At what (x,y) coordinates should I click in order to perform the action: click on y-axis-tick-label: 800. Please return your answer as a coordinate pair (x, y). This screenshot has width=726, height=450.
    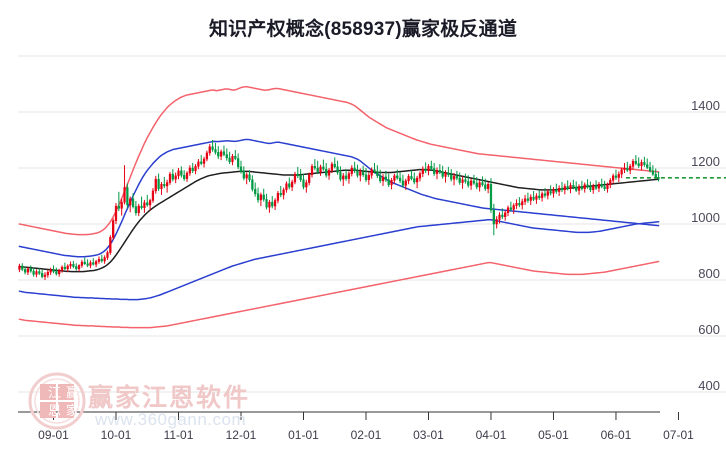
    Looking at the image, I should click on (709, 273).